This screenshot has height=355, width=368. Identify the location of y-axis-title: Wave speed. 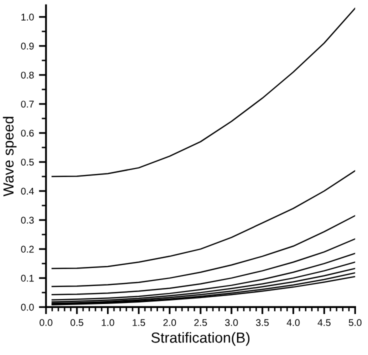
(9, 156).